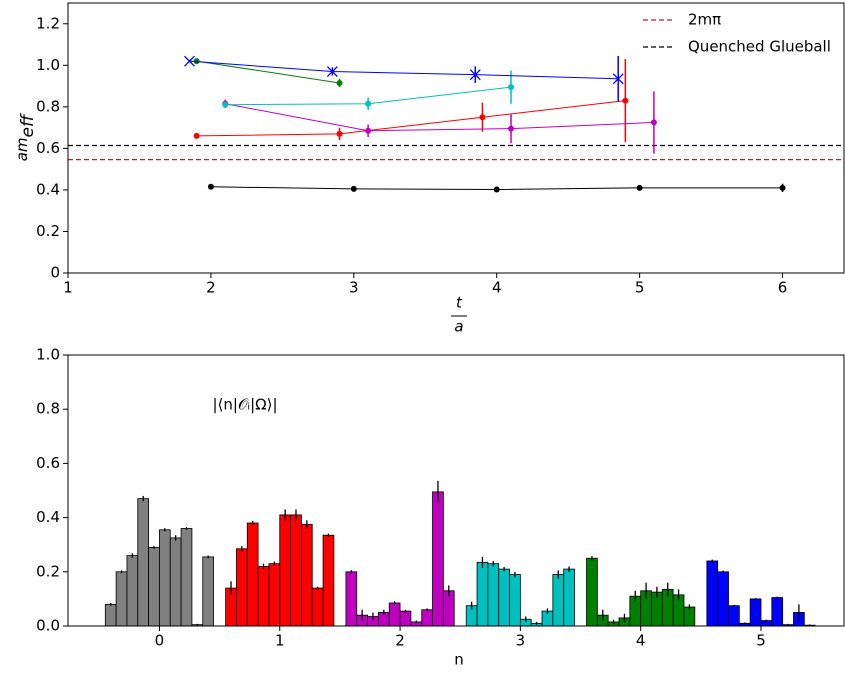 The width and height of the screenshot is (845, 675). I want to click on annotation: |⟨n|𝒪ᵢ|Ω⟩|, so click(244, 405).